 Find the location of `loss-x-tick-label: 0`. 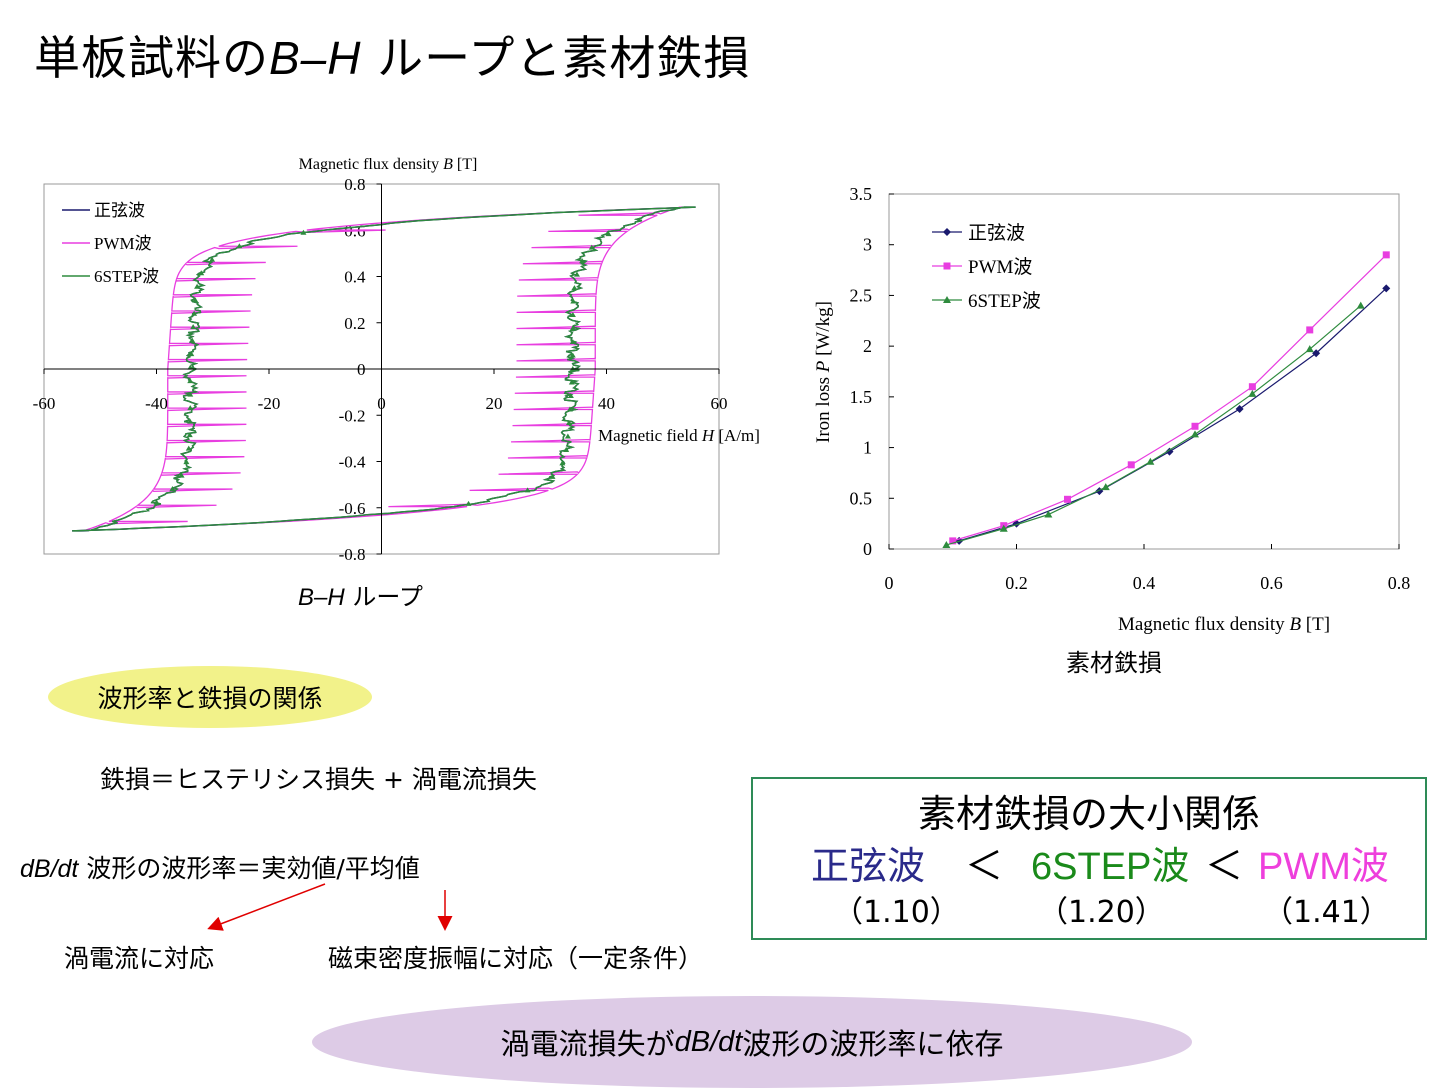

loss-x-tick-label: 0 is located at coordinates (889, 583).